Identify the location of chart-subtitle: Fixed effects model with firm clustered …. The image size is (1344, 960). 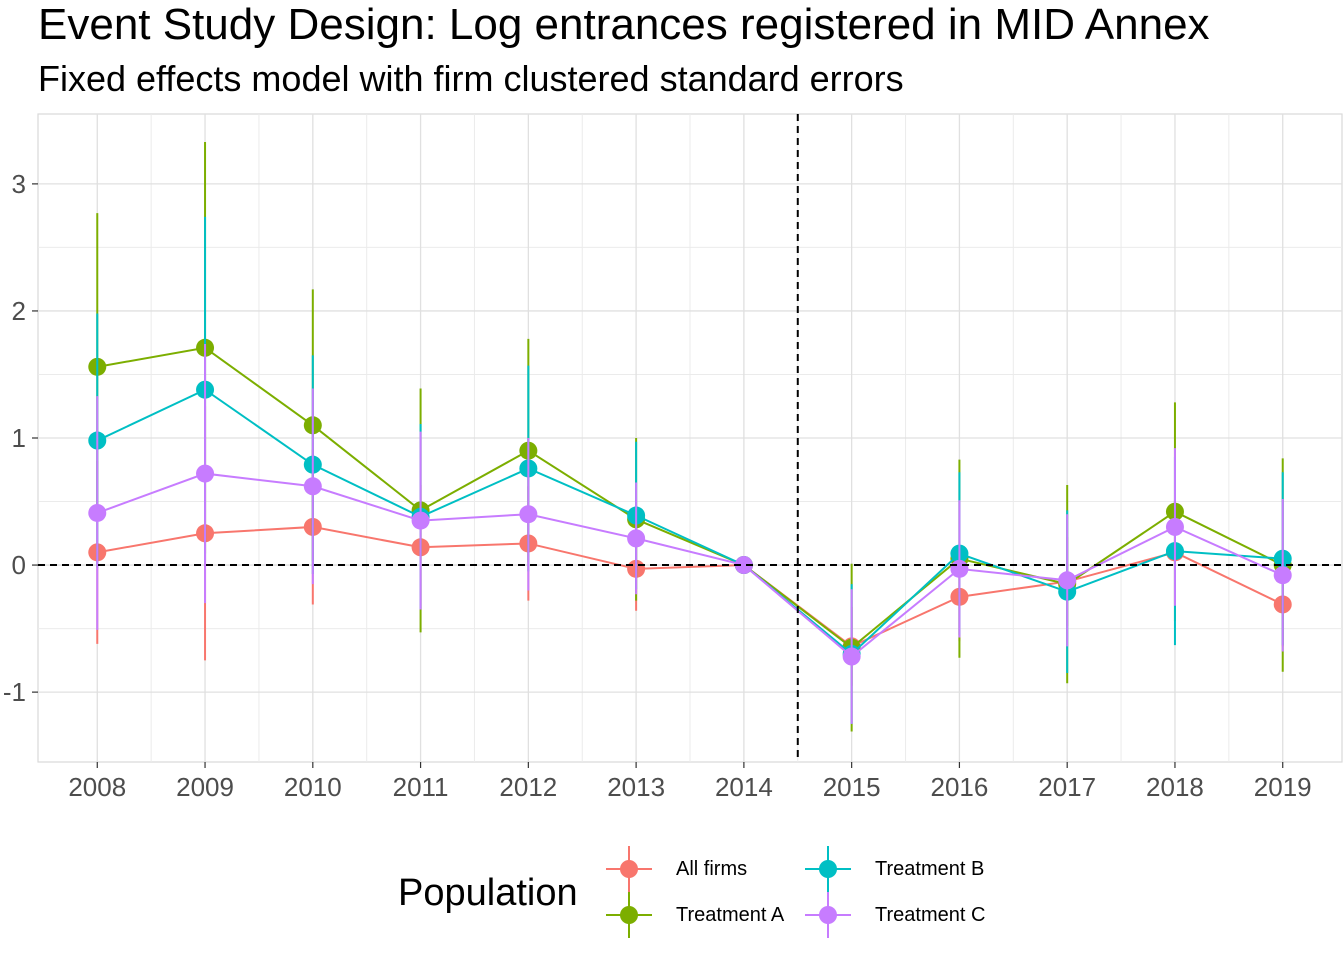
(471, 78).